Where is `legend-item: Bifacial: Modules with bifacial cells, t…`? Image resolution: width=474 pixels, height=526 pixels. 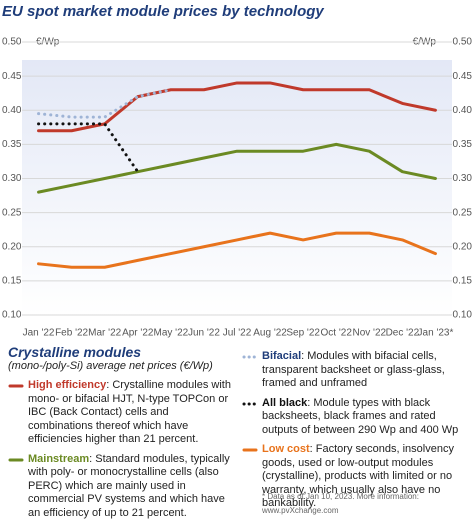 legend-item: Bifacial: Modules with bifacial cells, t… is located at coordinates (356, 370).